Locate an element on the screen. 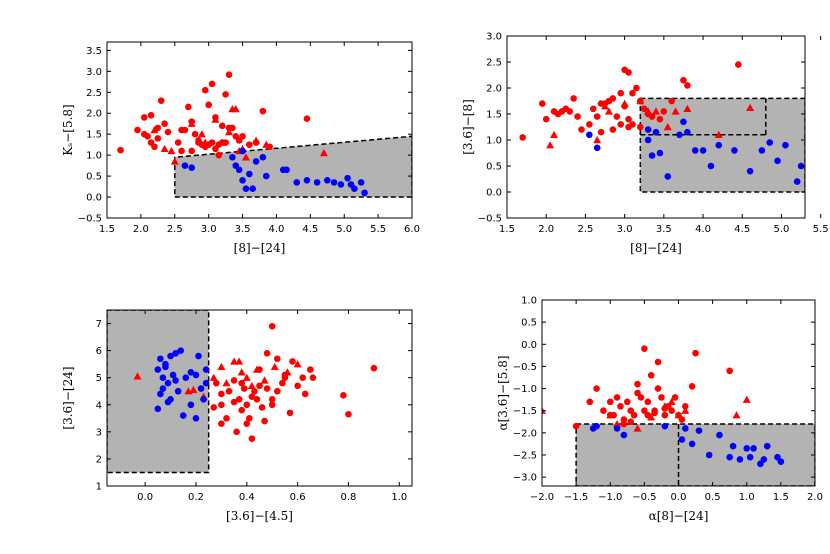 Image resolution: width=830 pixels, height=554 pixels. selection-region is located at coordinates (722, 145).